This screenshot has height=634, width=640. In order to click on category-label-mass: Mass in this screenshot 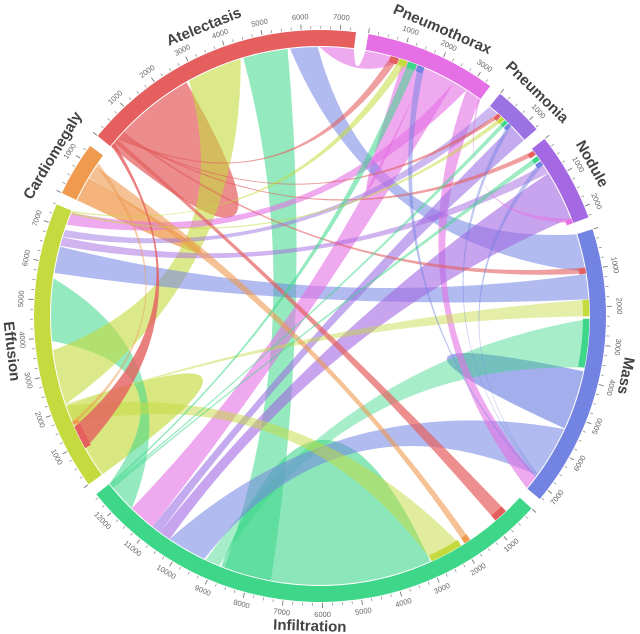, I will do `click(626, 376)`.